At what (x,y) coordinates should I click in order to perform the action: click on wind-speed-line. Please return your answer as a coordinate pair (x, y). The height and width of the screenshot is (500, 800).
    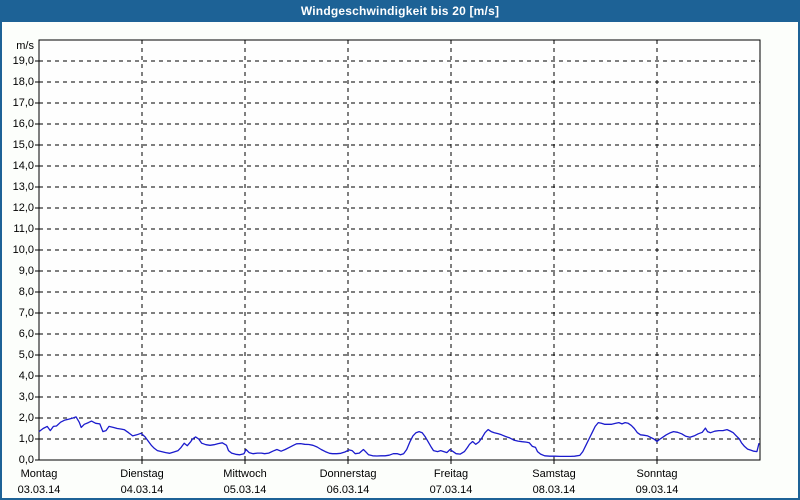
    Looking at the image, I should click on (399, 437).